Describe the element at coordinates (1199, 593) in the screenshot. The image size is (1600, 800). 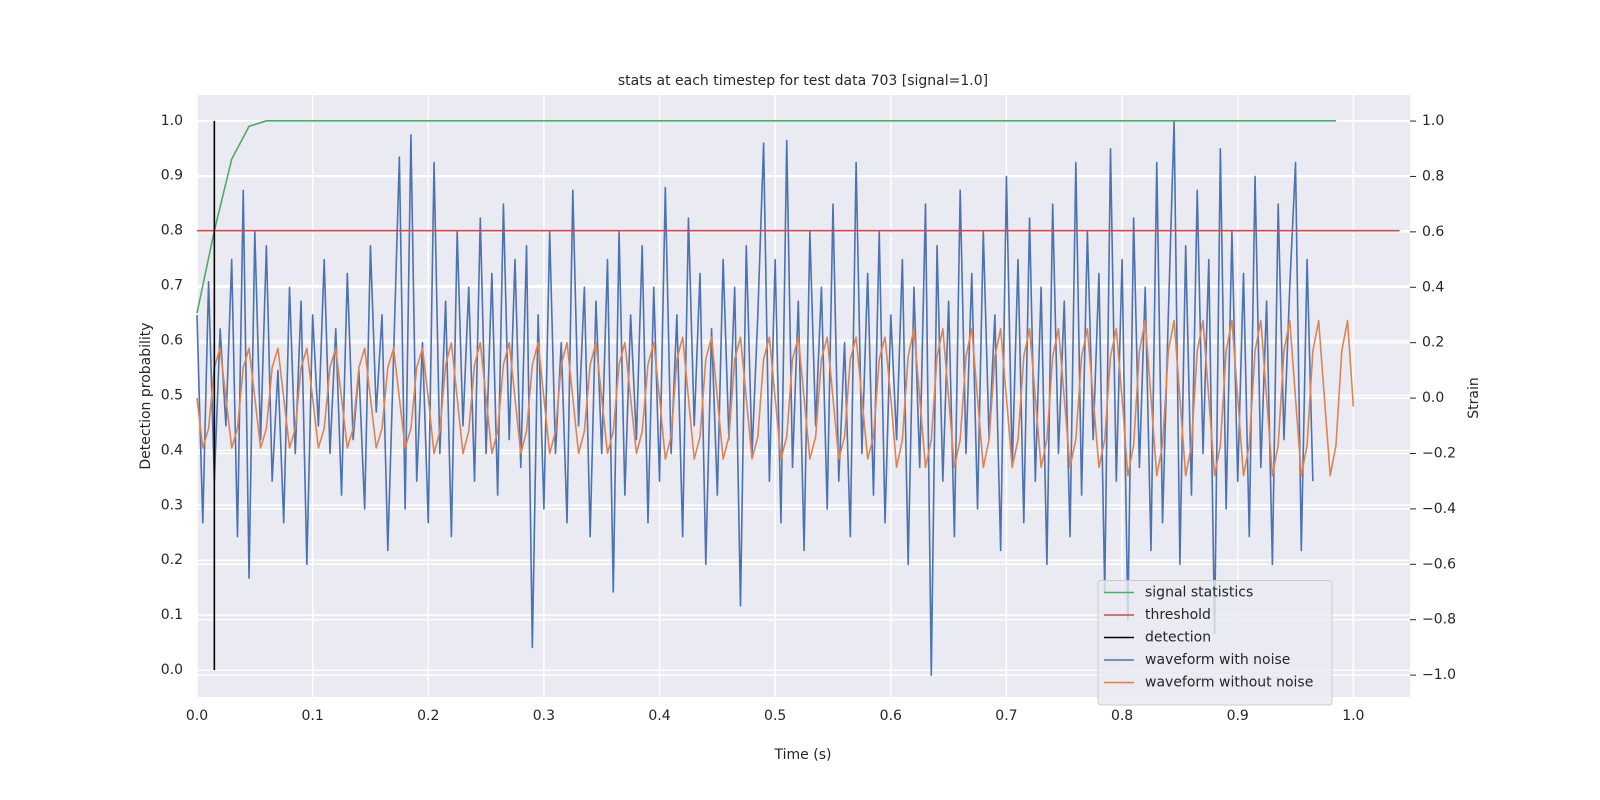
I see `legend-label: signal statistics` at that location.